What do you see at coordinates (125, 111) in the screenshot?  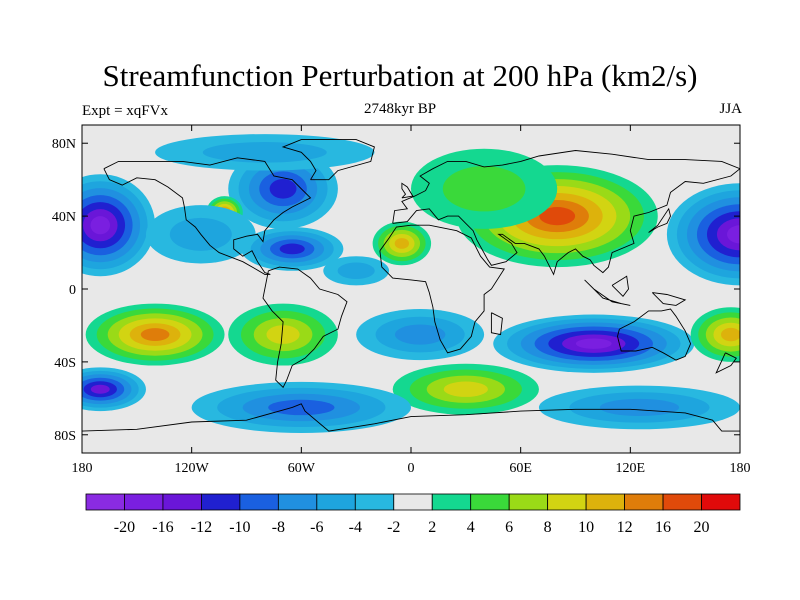 I see `experiment-label: Expt = xqFVx` at bounding box center [125, 111].